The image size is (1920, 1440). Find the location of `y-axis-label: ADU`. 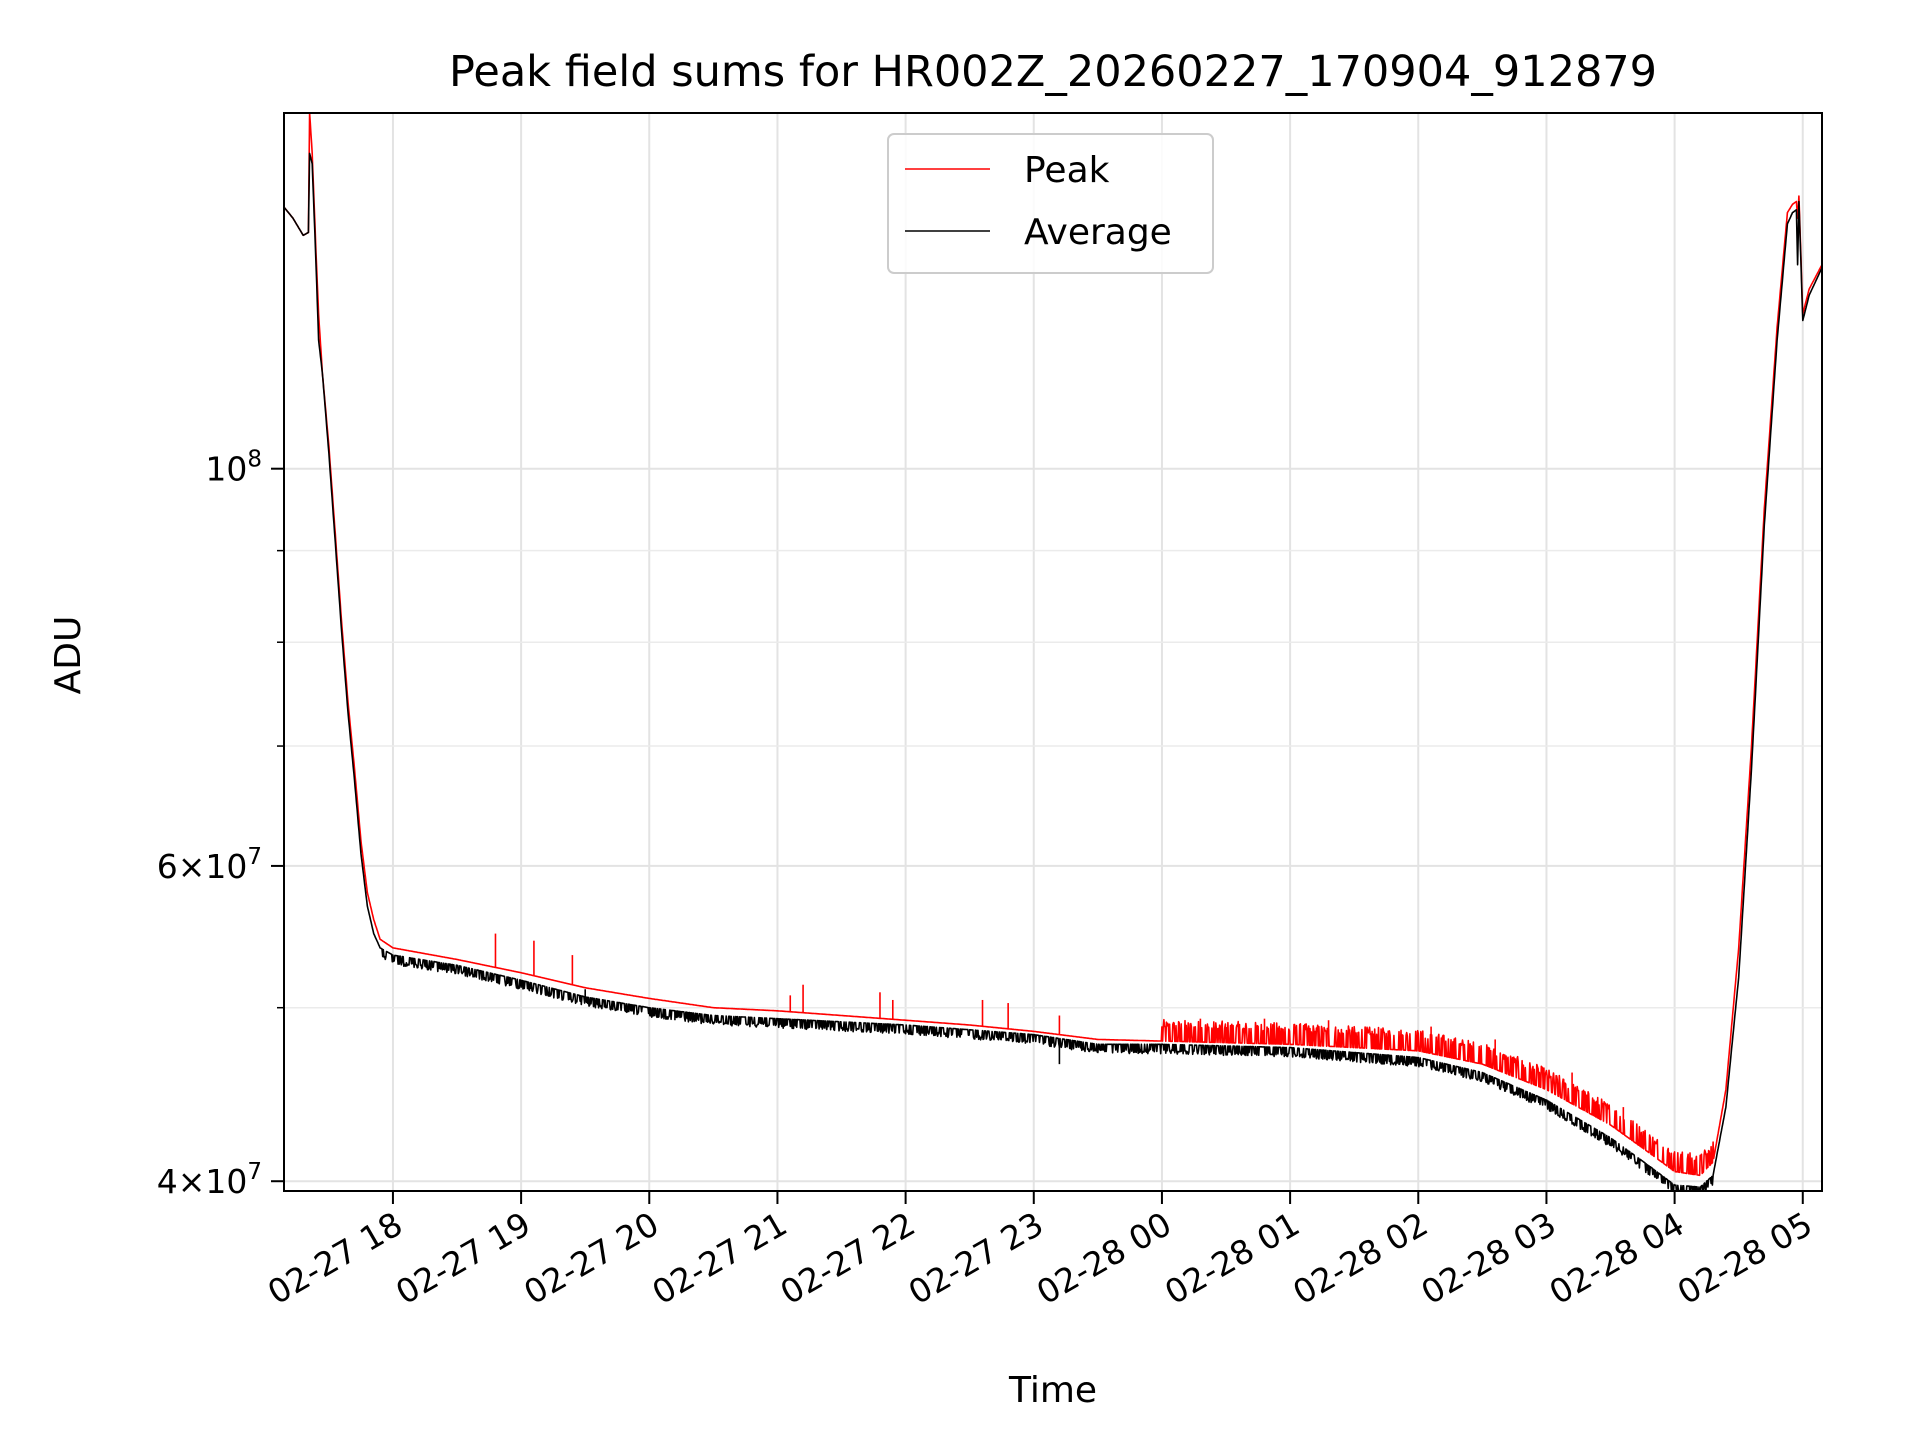

y-axis-label: ADU is located at coordinates (68, 655).